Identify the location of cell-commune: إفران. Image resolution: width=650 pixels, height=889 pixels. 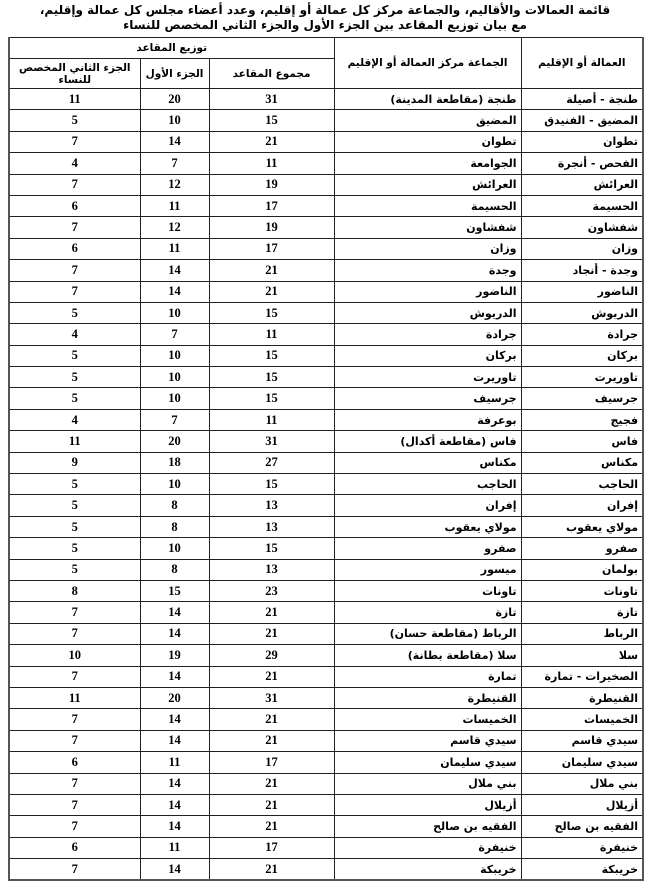
(427, 505).